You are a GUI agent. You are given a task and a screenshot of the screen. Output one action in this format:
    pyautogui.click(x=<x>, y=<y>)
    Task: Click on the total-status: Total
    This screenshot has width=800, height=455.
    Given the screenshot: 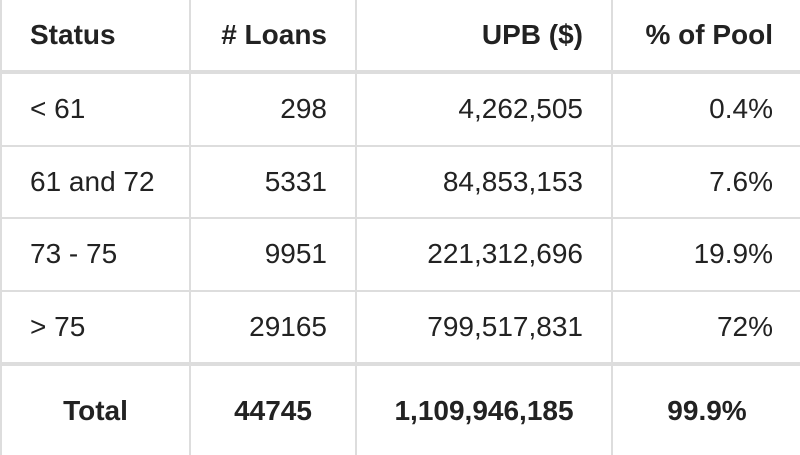 What is the action you would take?
    pyautogui.click(x=95, y=408)
    